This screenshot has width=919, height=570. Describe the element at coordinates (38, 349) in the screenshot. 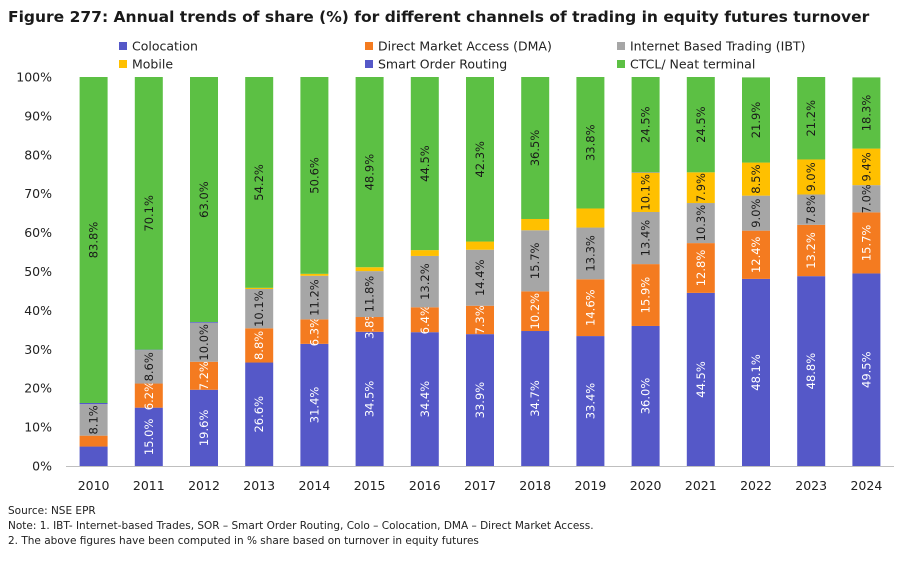

I see `y-tick-label: 30%` at that location.